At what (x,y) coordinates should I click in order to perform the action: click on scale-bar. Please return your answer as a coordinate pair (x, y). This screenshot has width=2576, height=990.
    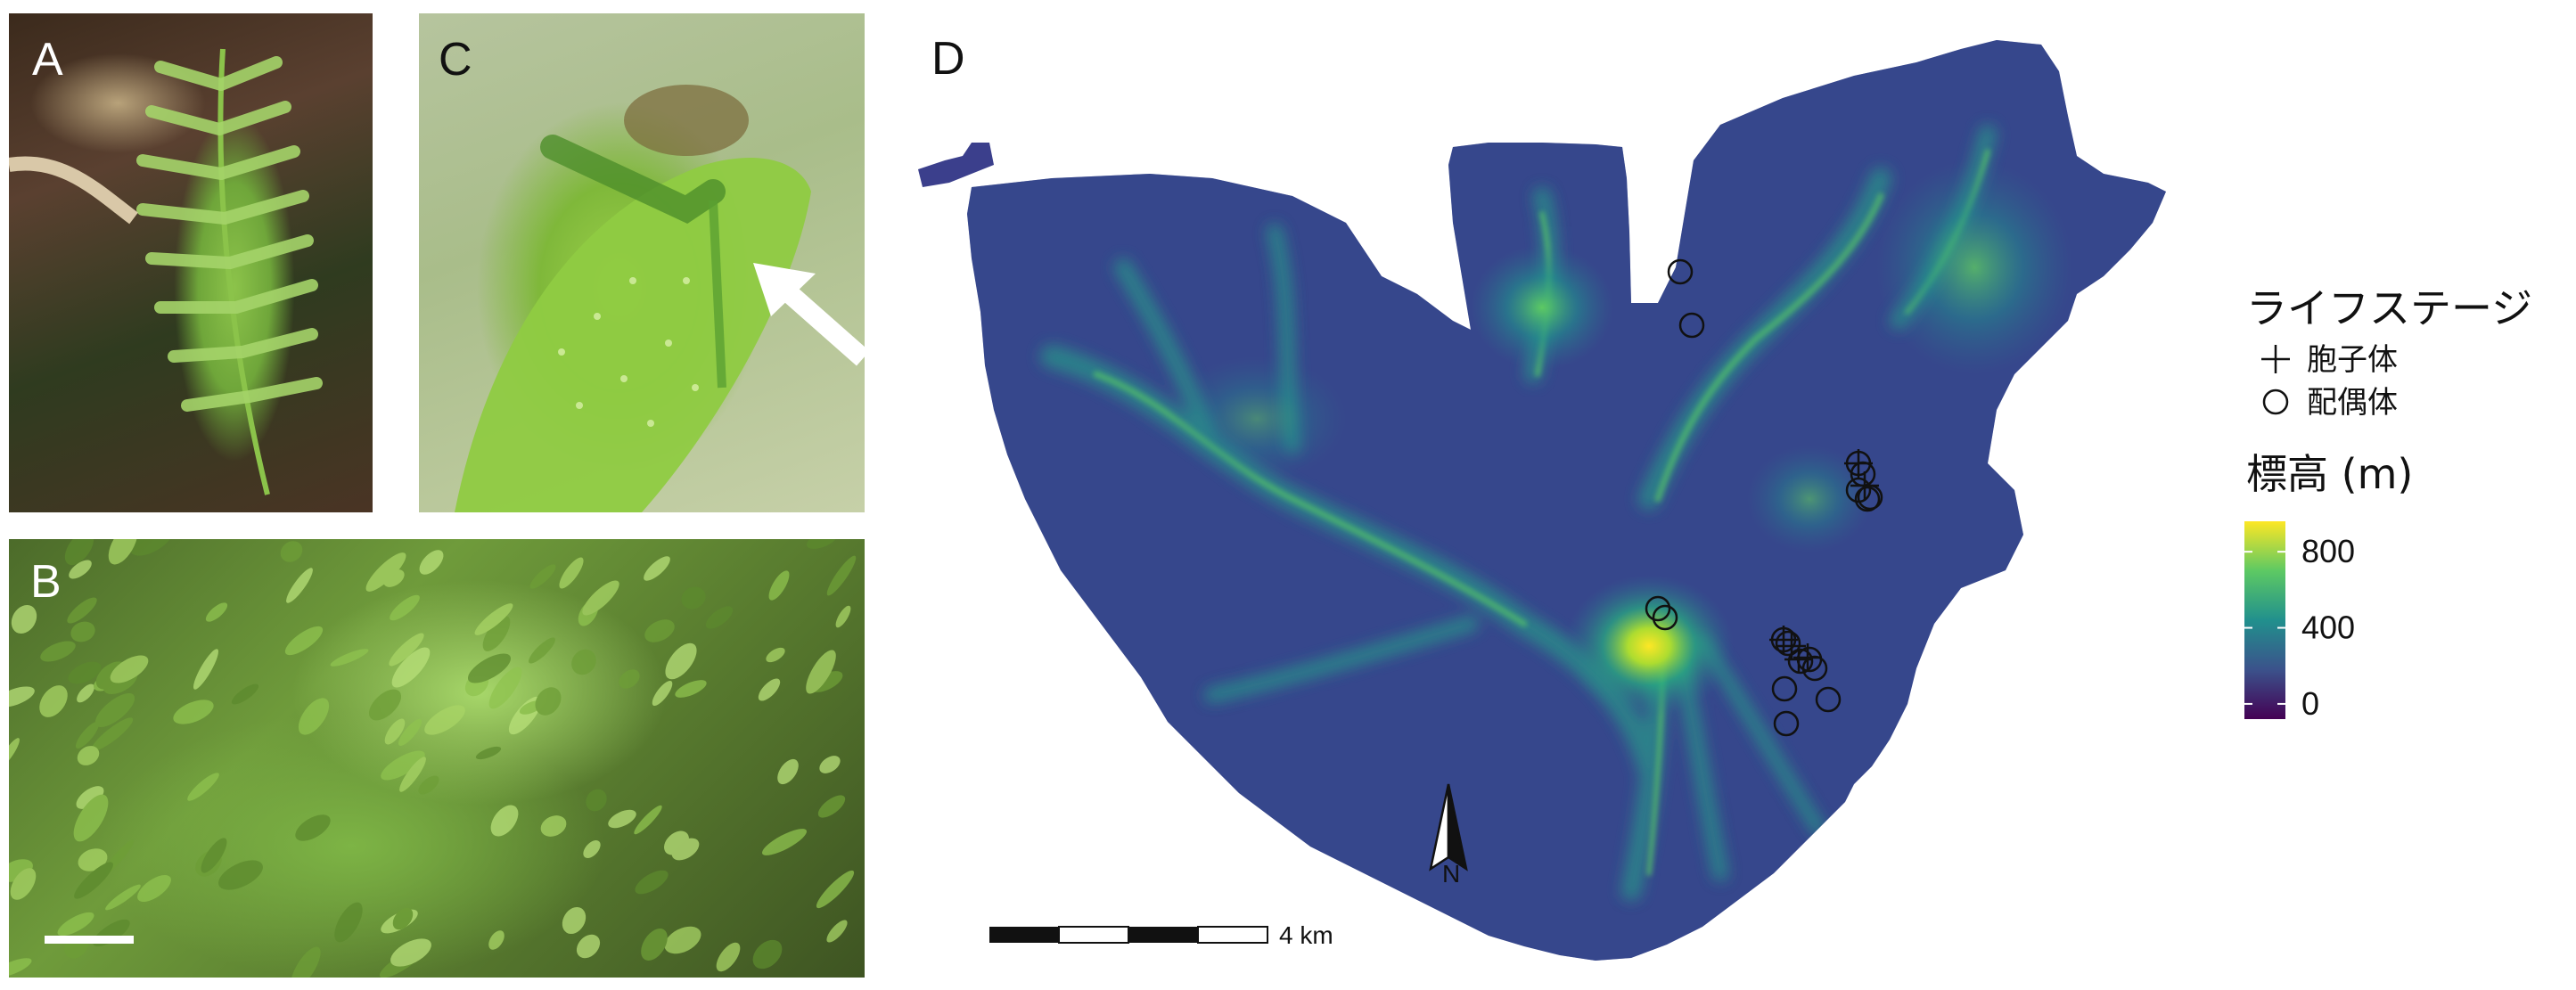
    Looking at the image, I should click on (89, 940).